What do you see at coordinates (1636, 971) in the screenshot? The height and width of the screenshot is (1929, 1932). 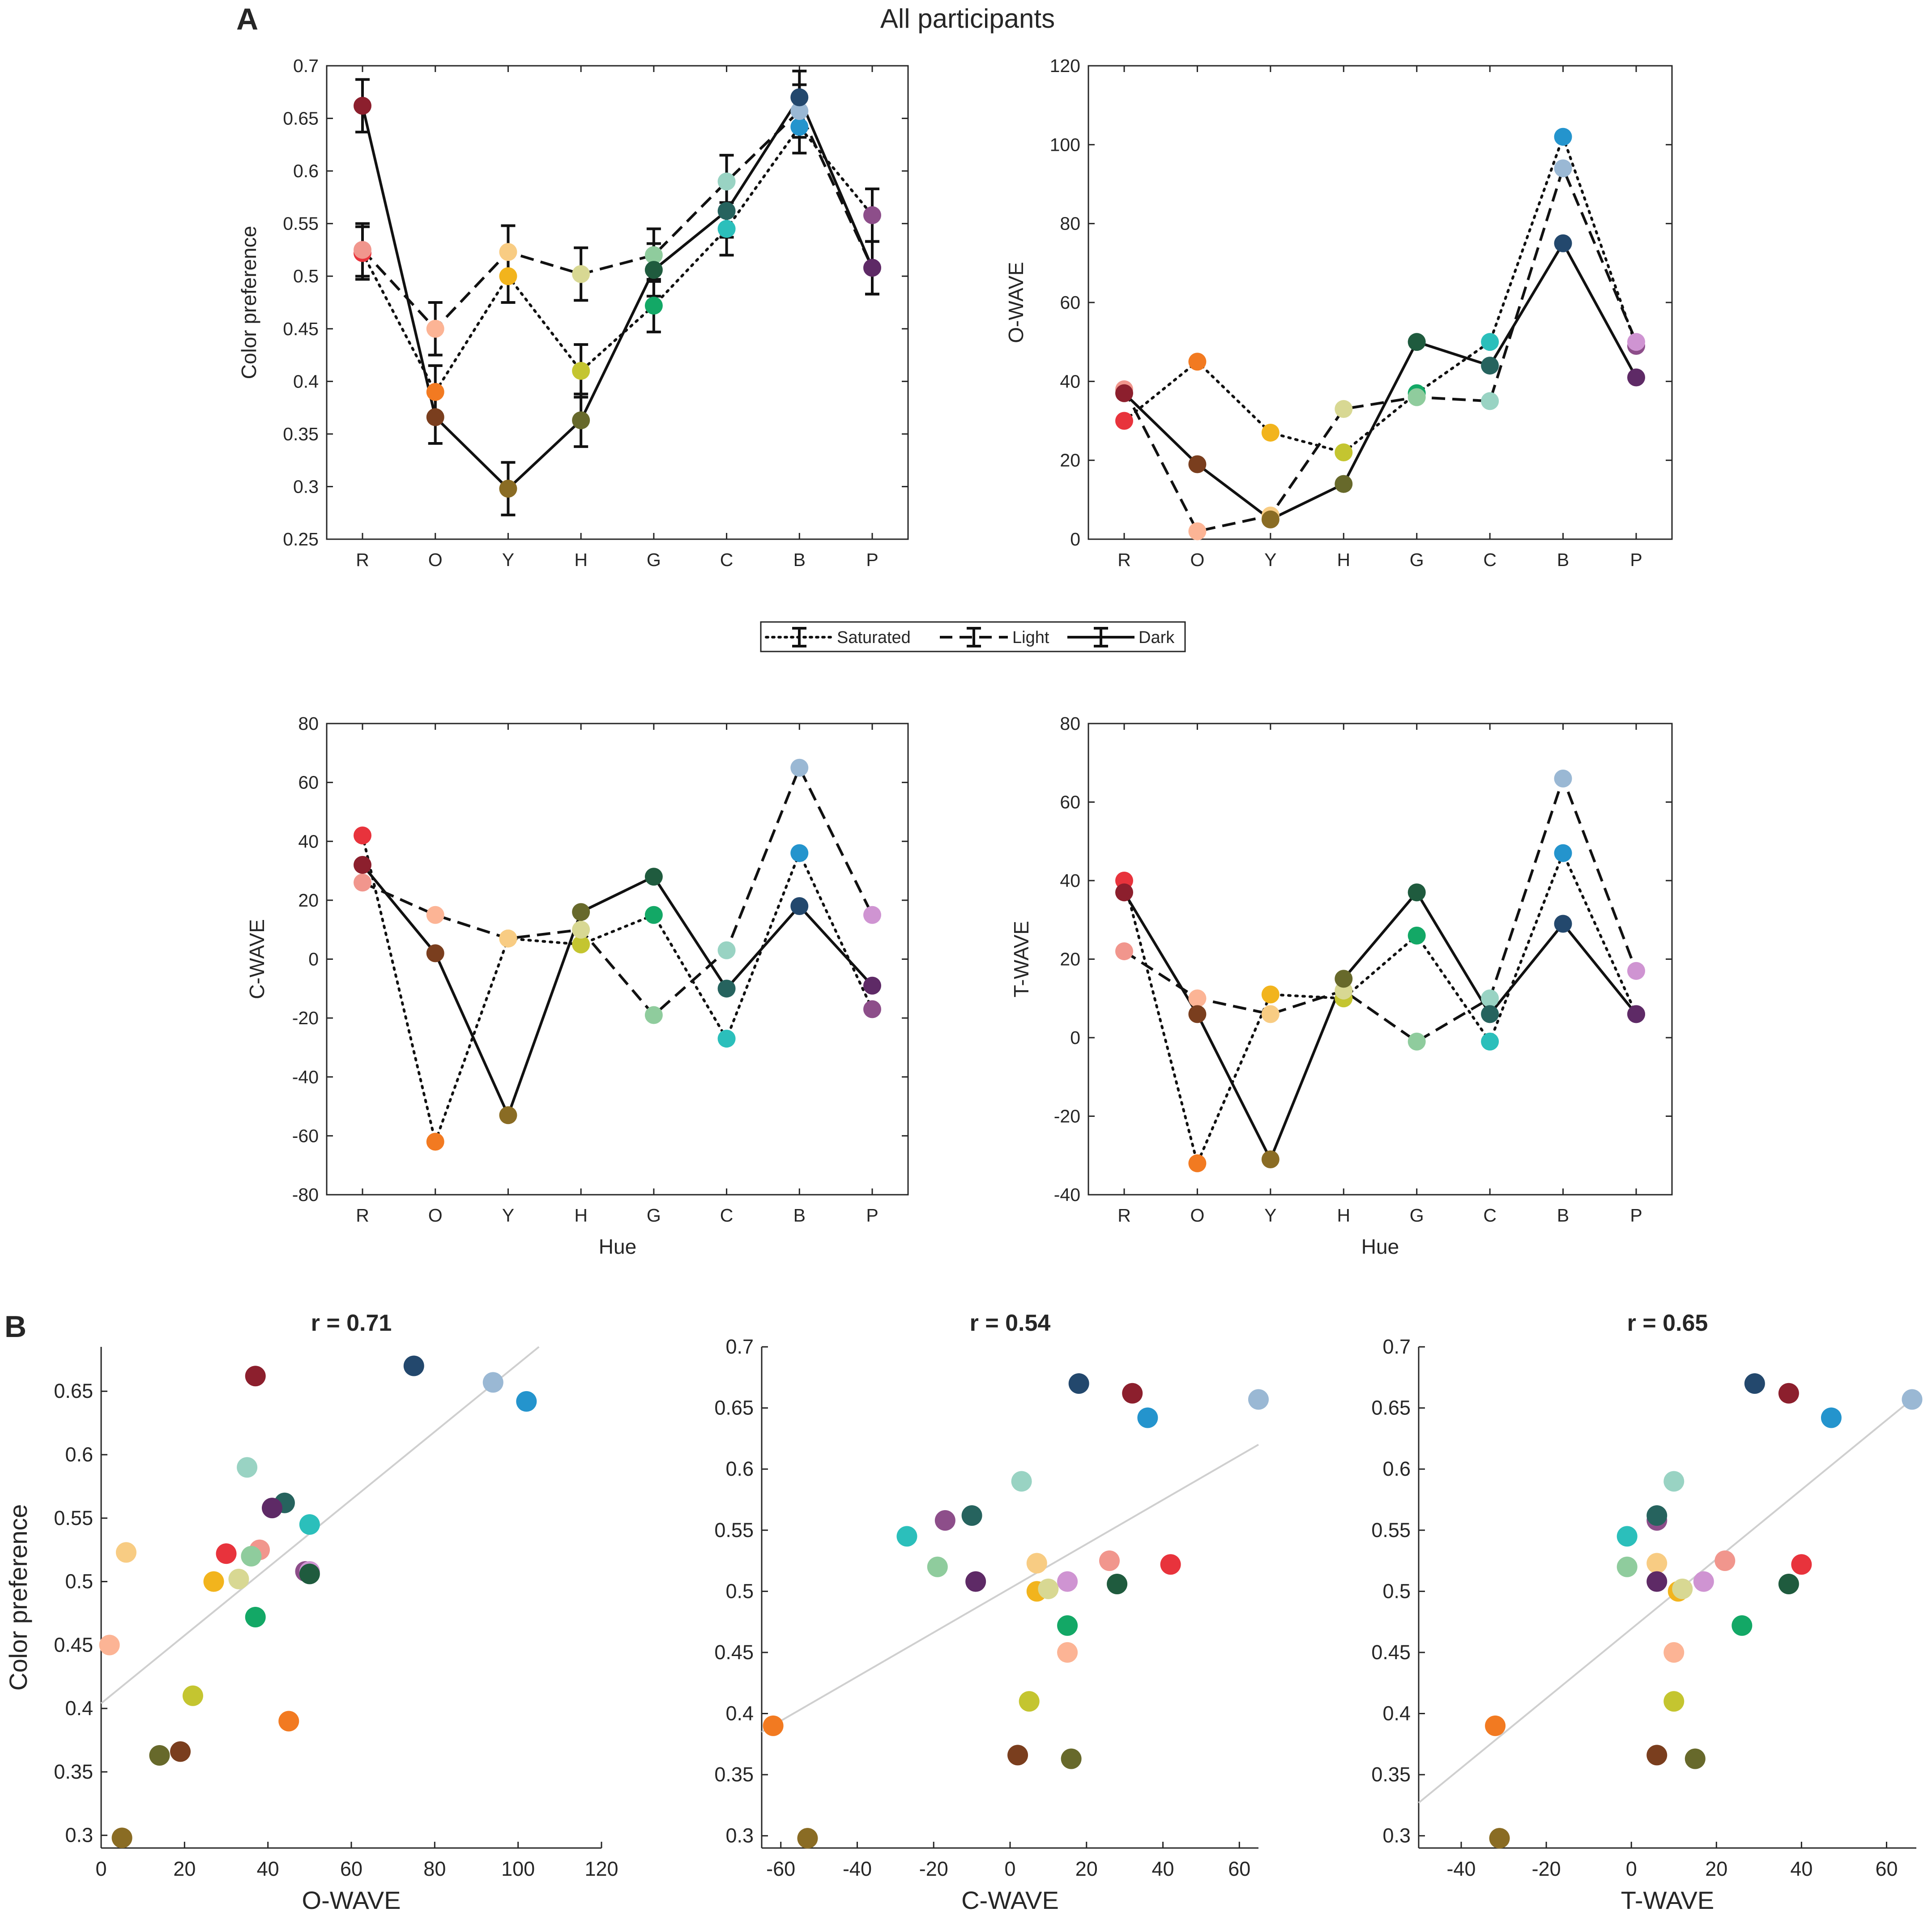 I see `data-point-light-p` at bounding box center [1636, 971].